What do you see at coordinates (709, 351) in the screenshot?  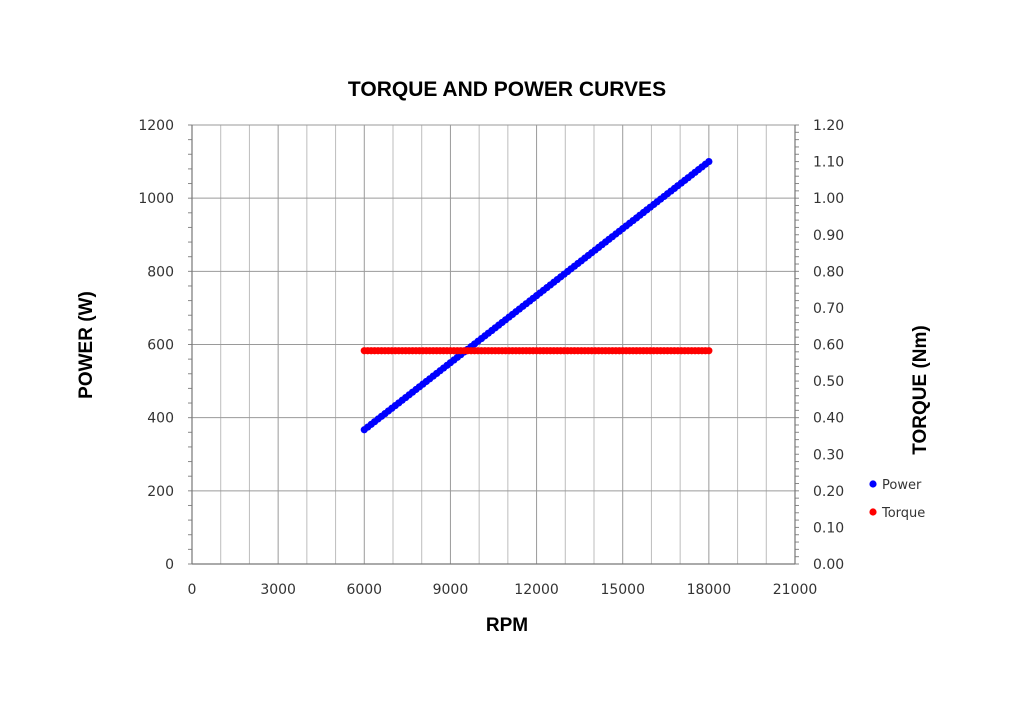 I see `point-torque` at bounding box center [709, 351].